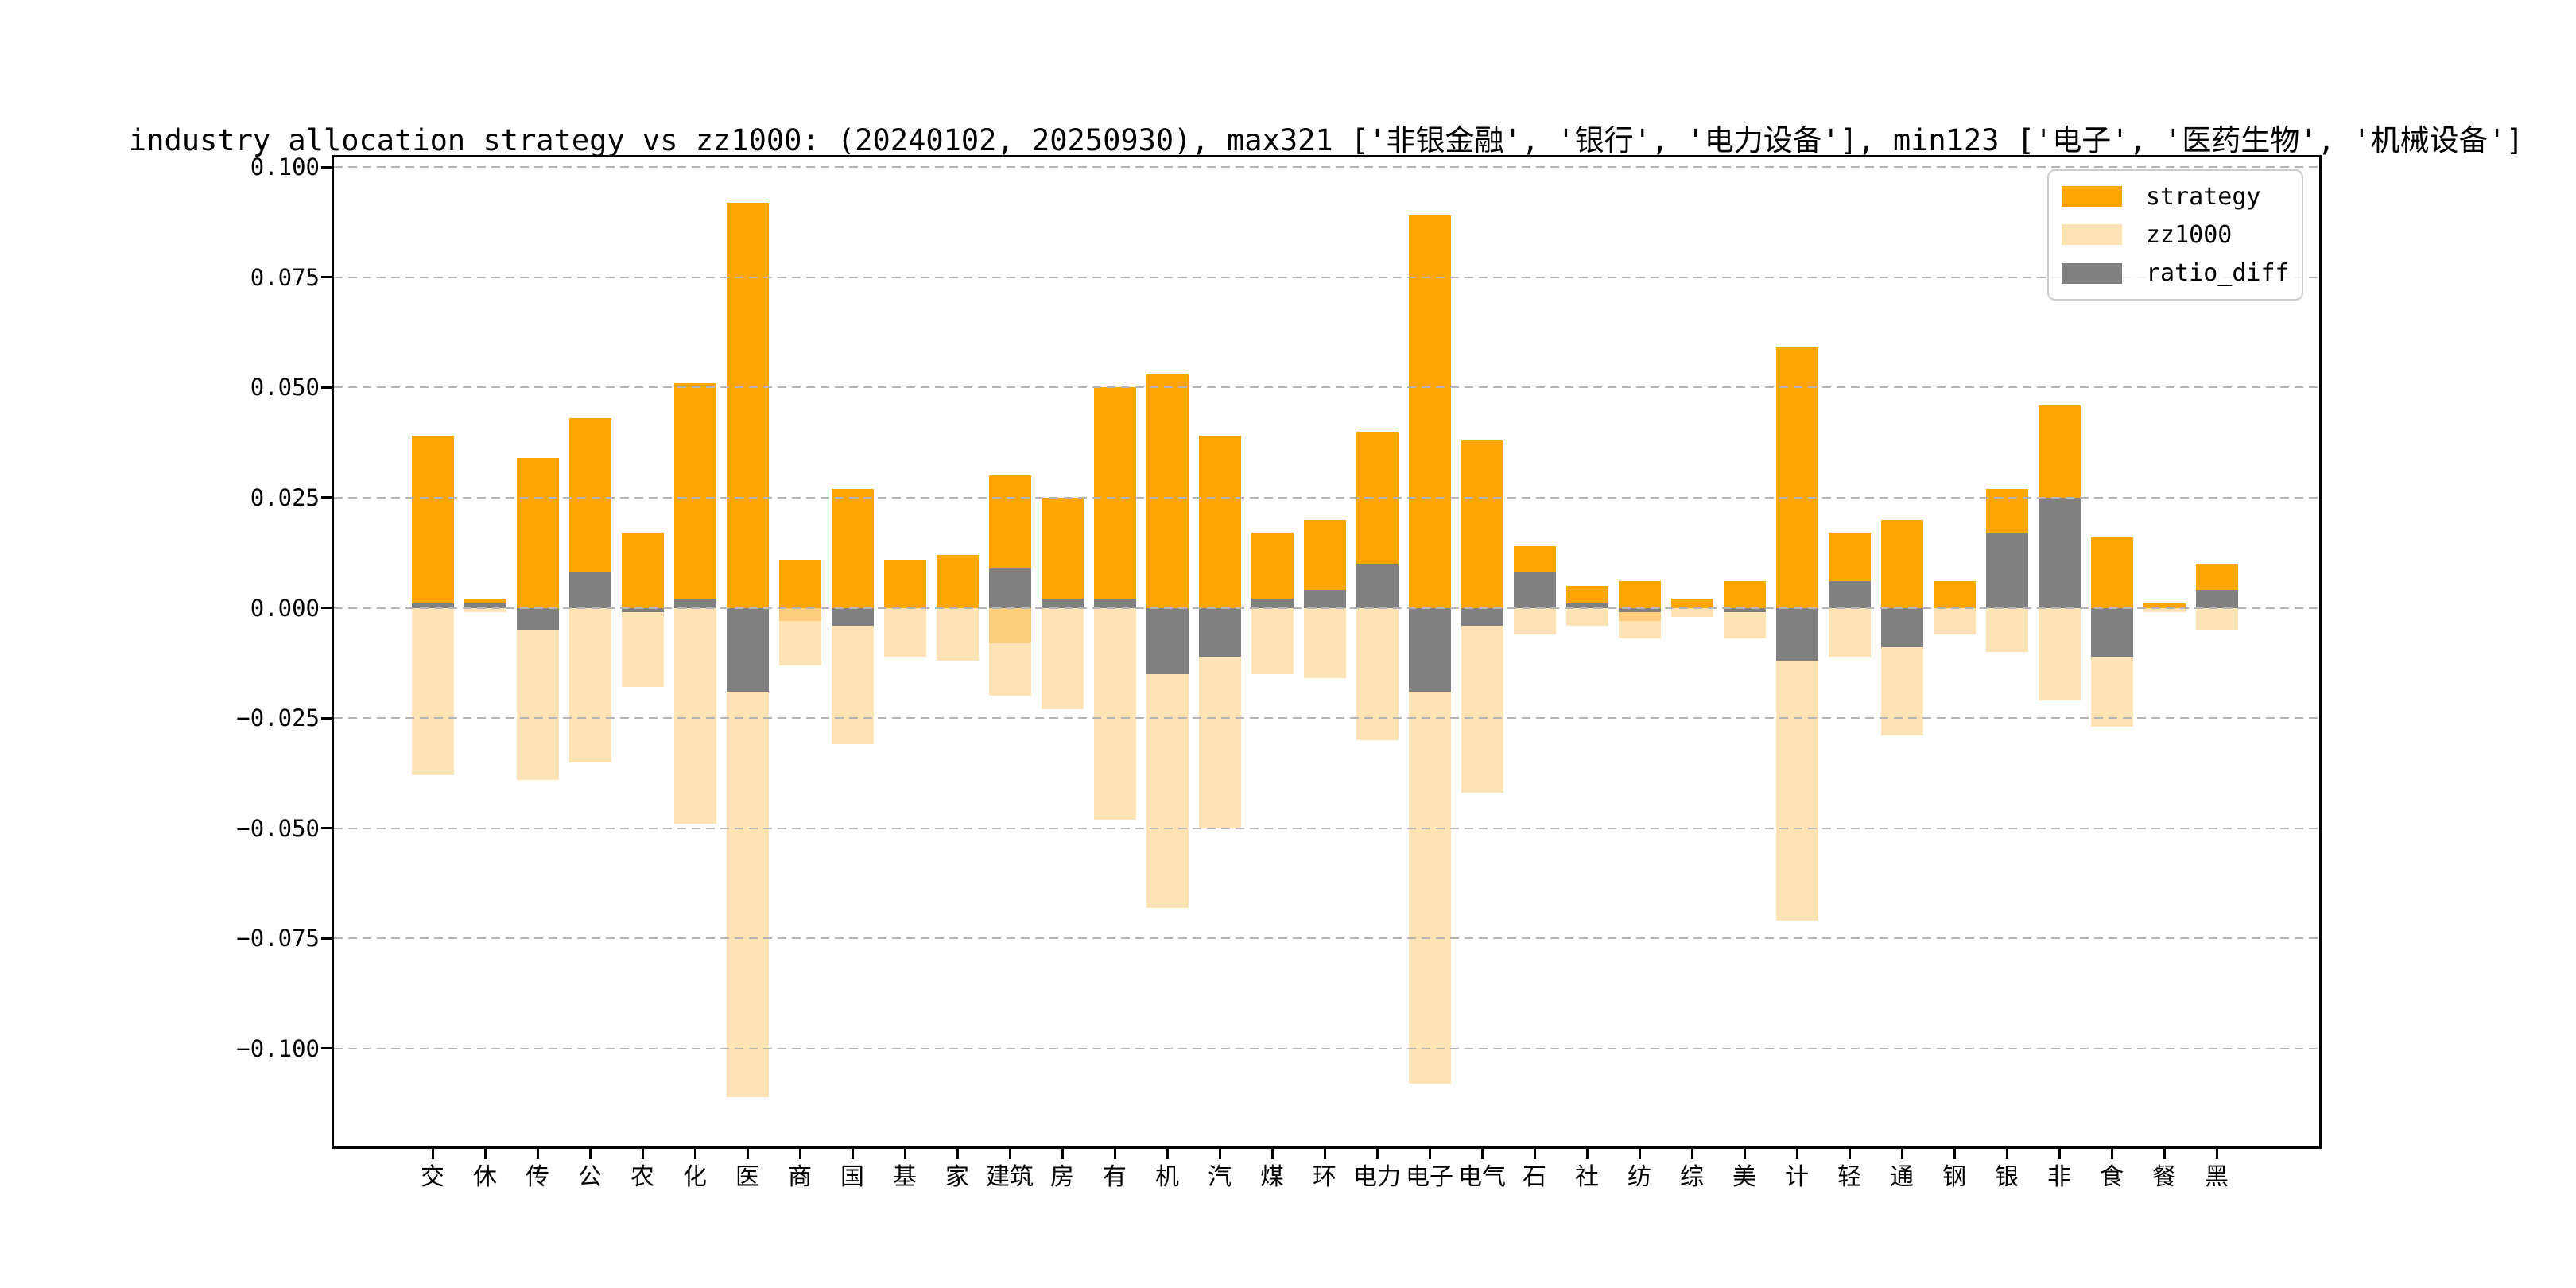  What do you see at coordinates (2164, 1177) in the screenshot?
I see `x-tick-label-餐: 餐` at bounding box center [2164, 1177].